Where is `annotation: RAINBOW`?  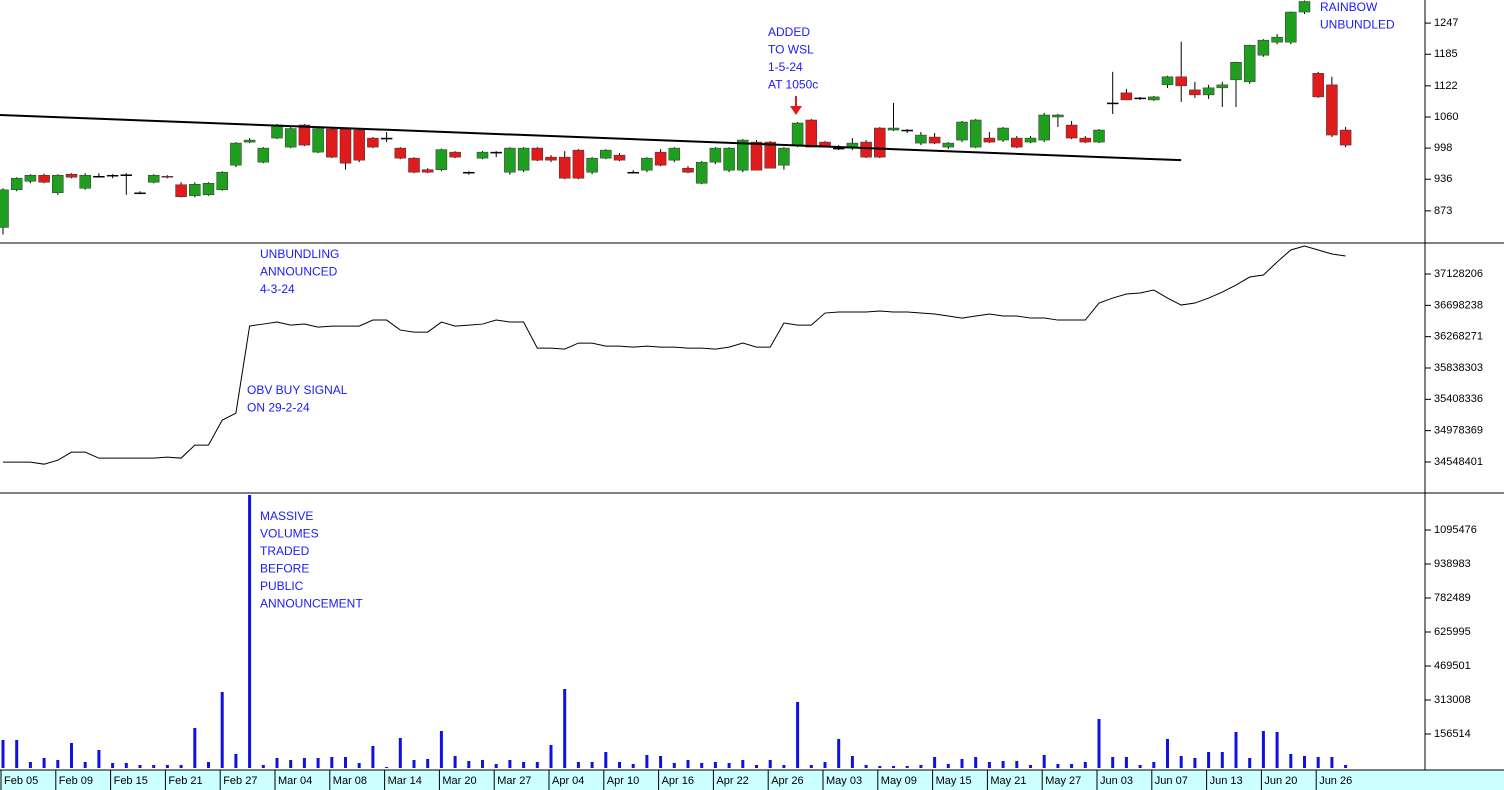 annotation: RAINBOW is located at coordinates (1349, 7).